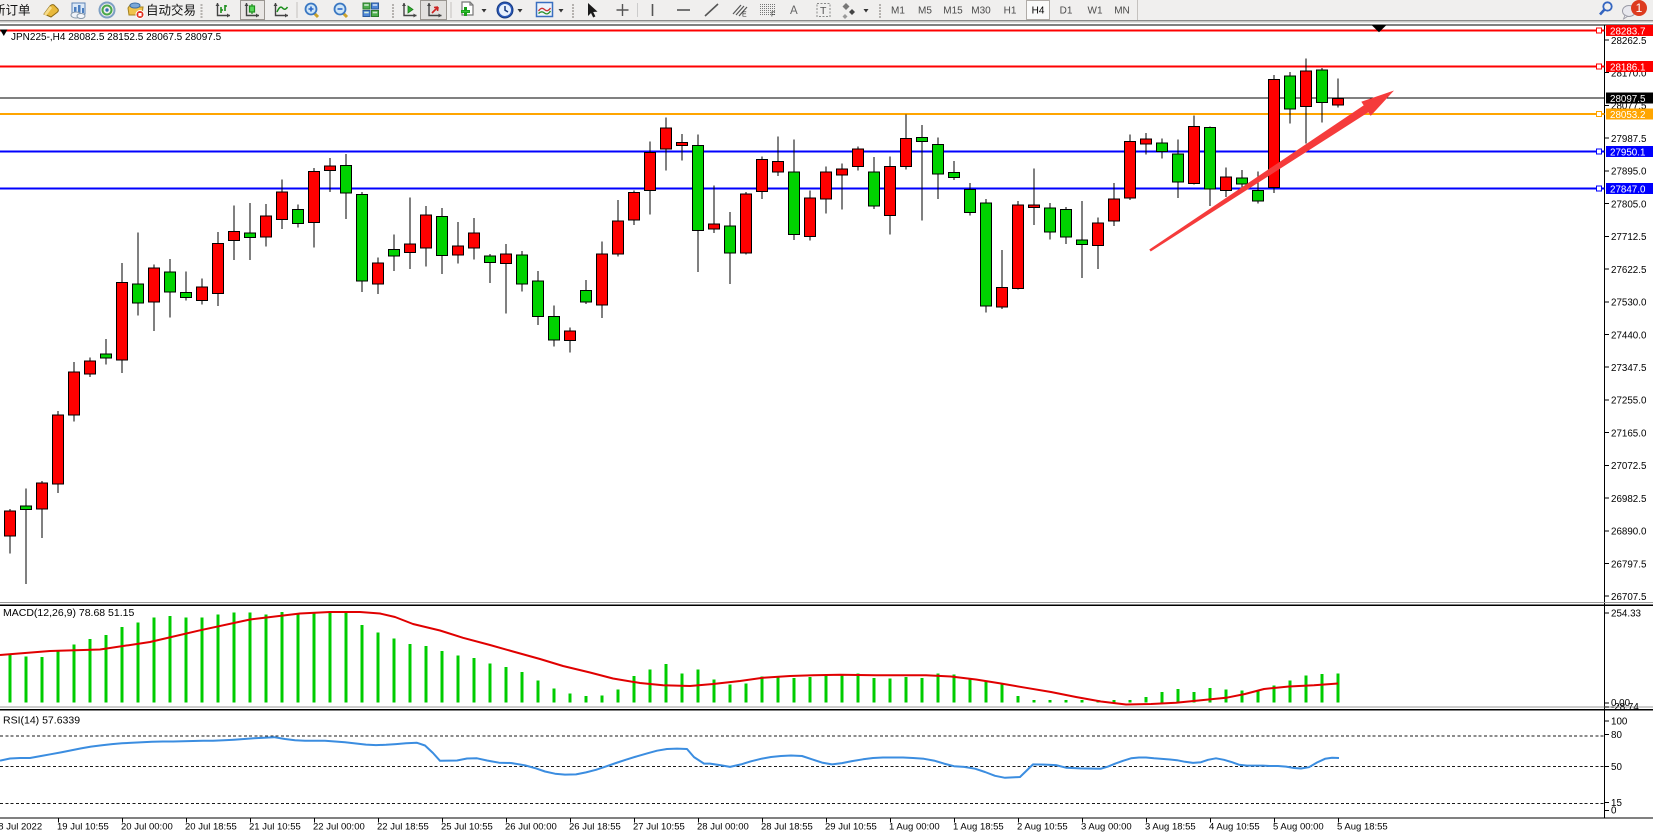  What do you see at coordinates (21, 827) in the screenshot?
I see `svg-text: 18 Jul 2022` at bounding box center [21, 827].